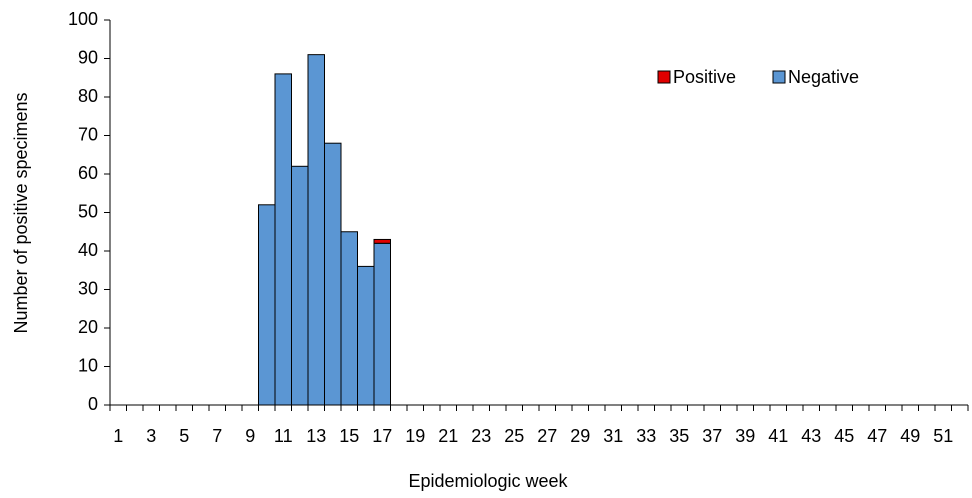  What do you see at coordinates (88, 57) in the screenshot?
I see `y-tick-label: 90` at bounding box center [88, 57].